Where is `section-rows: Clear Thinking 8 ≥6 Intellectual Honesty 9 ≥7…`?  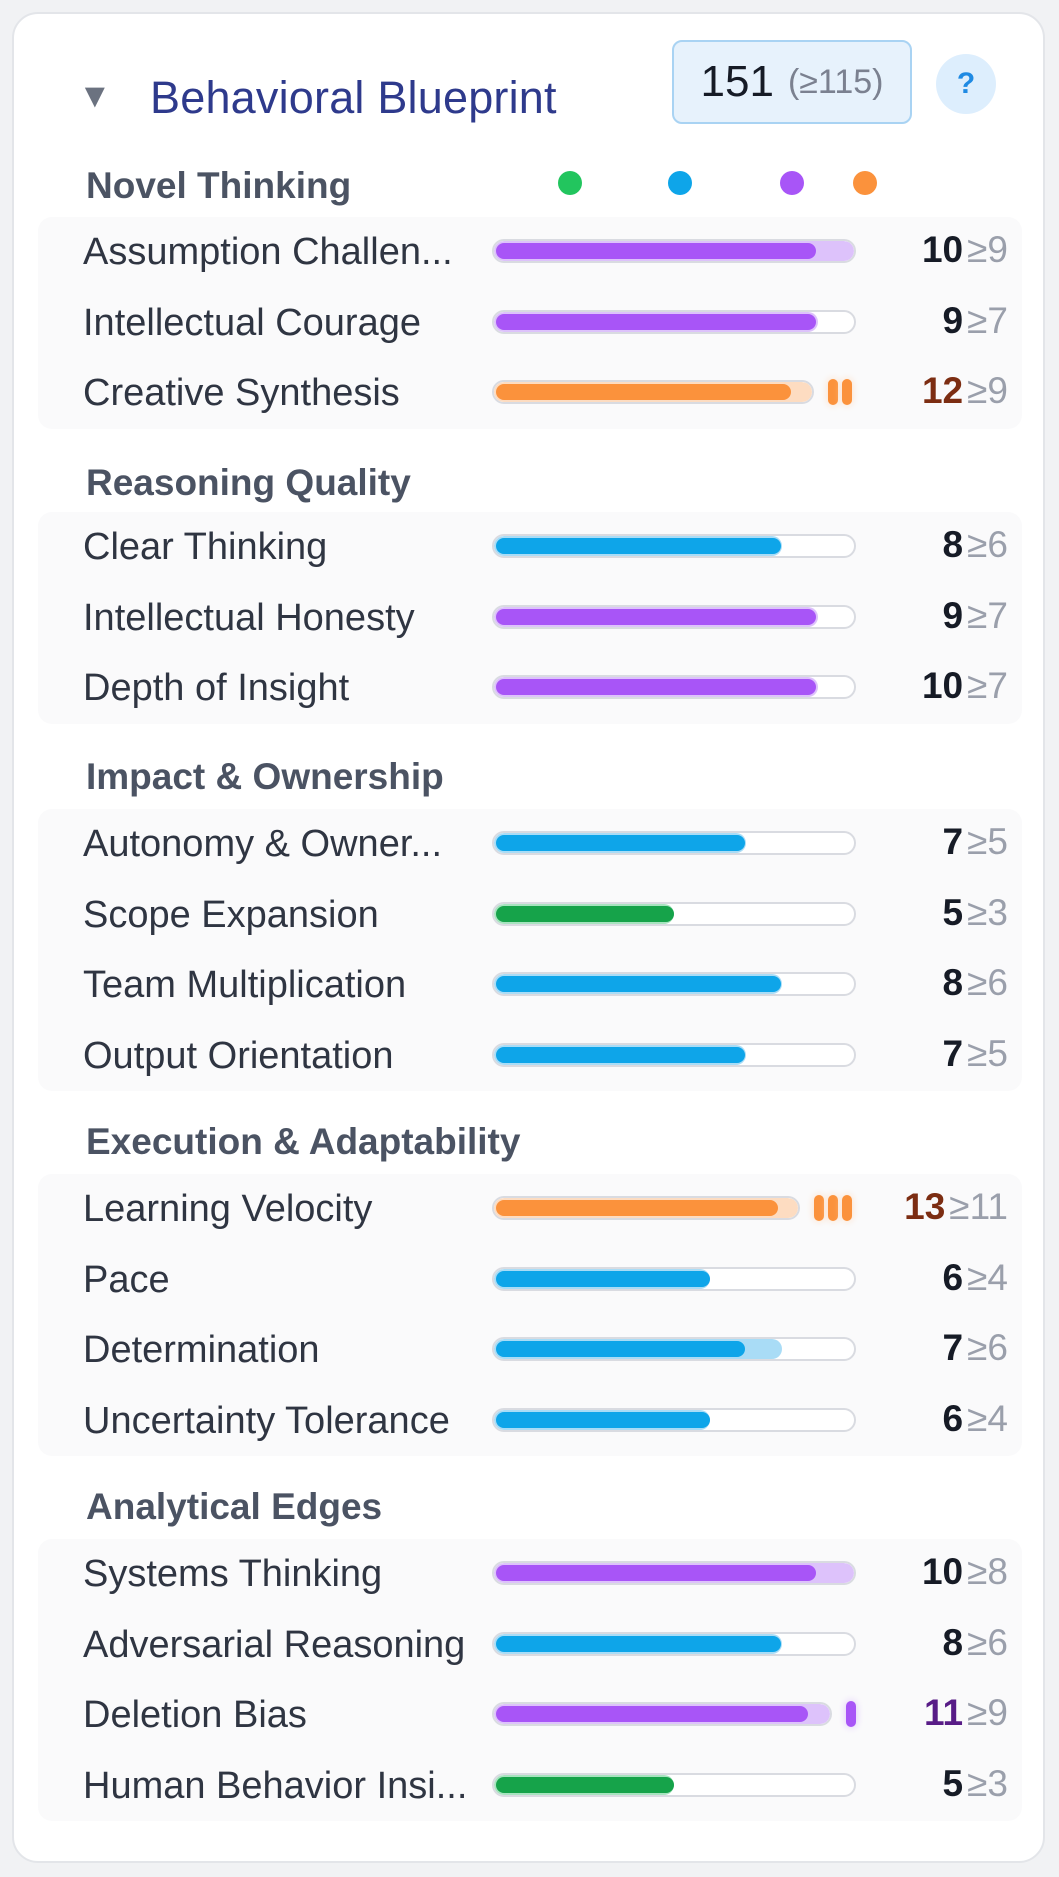 section-rows: Clear Thinking 8 ≥6 Intellectual Honesty 9 ≥7… is located at coordinates (530, 618).